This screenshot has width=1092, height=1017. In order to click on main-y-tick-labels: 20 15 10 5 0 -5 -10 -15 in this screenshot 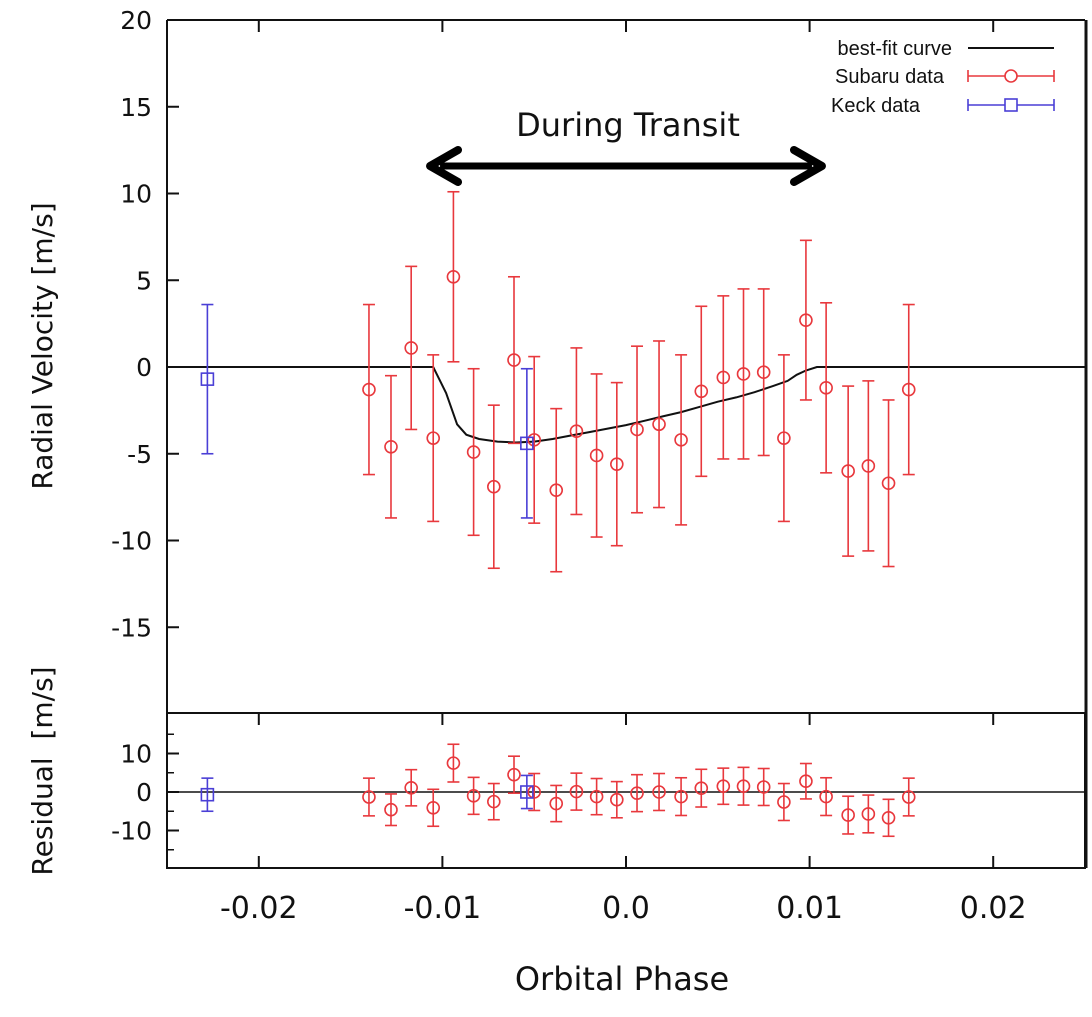, I will do `click(131, 324)`.